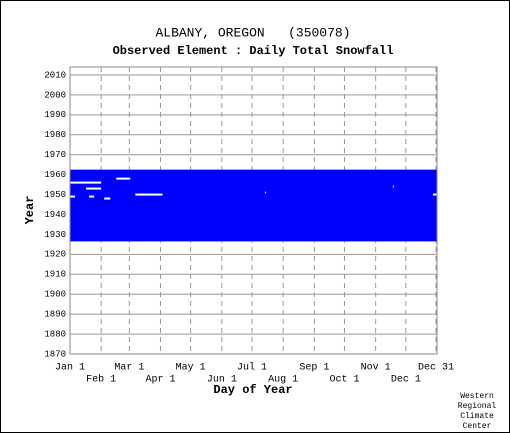 The image size is (510, 433). Describe the element at coordinates (477, 396) in the screenshot. I see `credit: Western` at that location.